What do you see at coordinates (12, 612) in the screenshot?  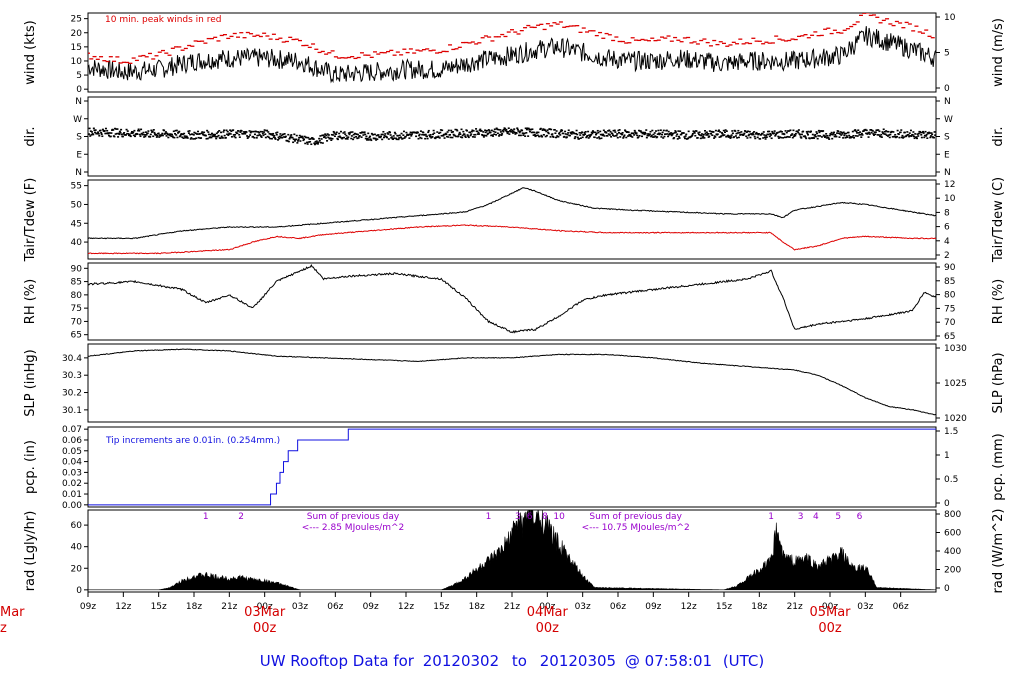 I see `date-label-partial: Mar` at bounding box center [12, 612].